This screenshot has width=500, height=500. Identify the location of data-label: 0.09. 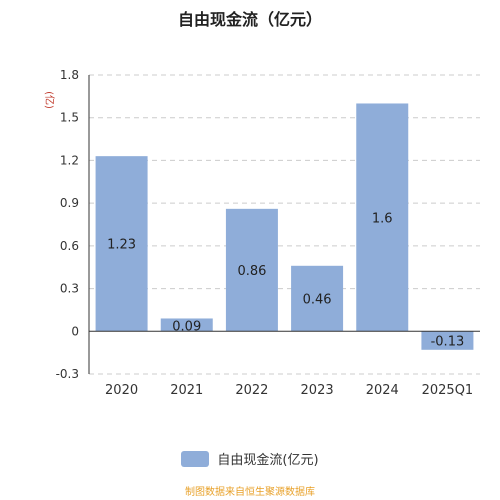
(186, 326).